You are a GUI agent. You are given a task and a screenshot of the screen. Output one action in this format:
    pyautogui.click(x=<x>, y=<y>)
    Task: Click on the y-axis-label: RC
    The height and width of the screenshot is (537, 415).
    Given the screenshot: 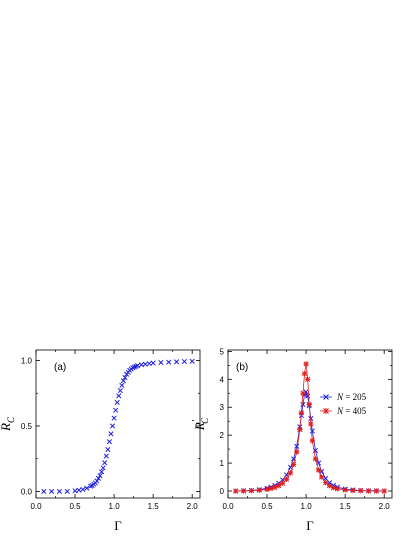 What is the action you would take?
    pyautogui.click(x=8, y=424)
    